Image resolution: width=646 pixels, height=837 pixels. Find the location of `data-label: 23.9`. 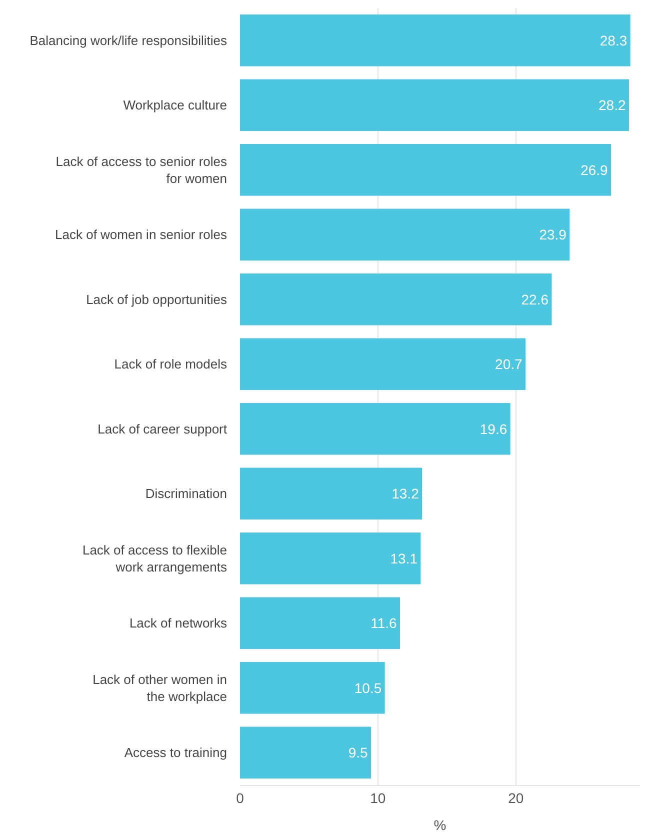

data-label: 23.9 is located at coordinates (553, 234).